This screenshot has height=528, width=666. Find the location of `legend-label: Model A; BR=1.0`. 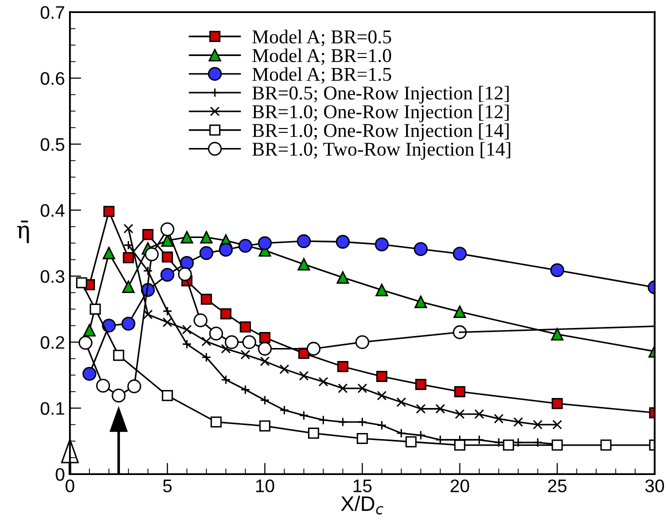

legend-label: Model A; BR=1.0 is located at coordinates (322, 56).